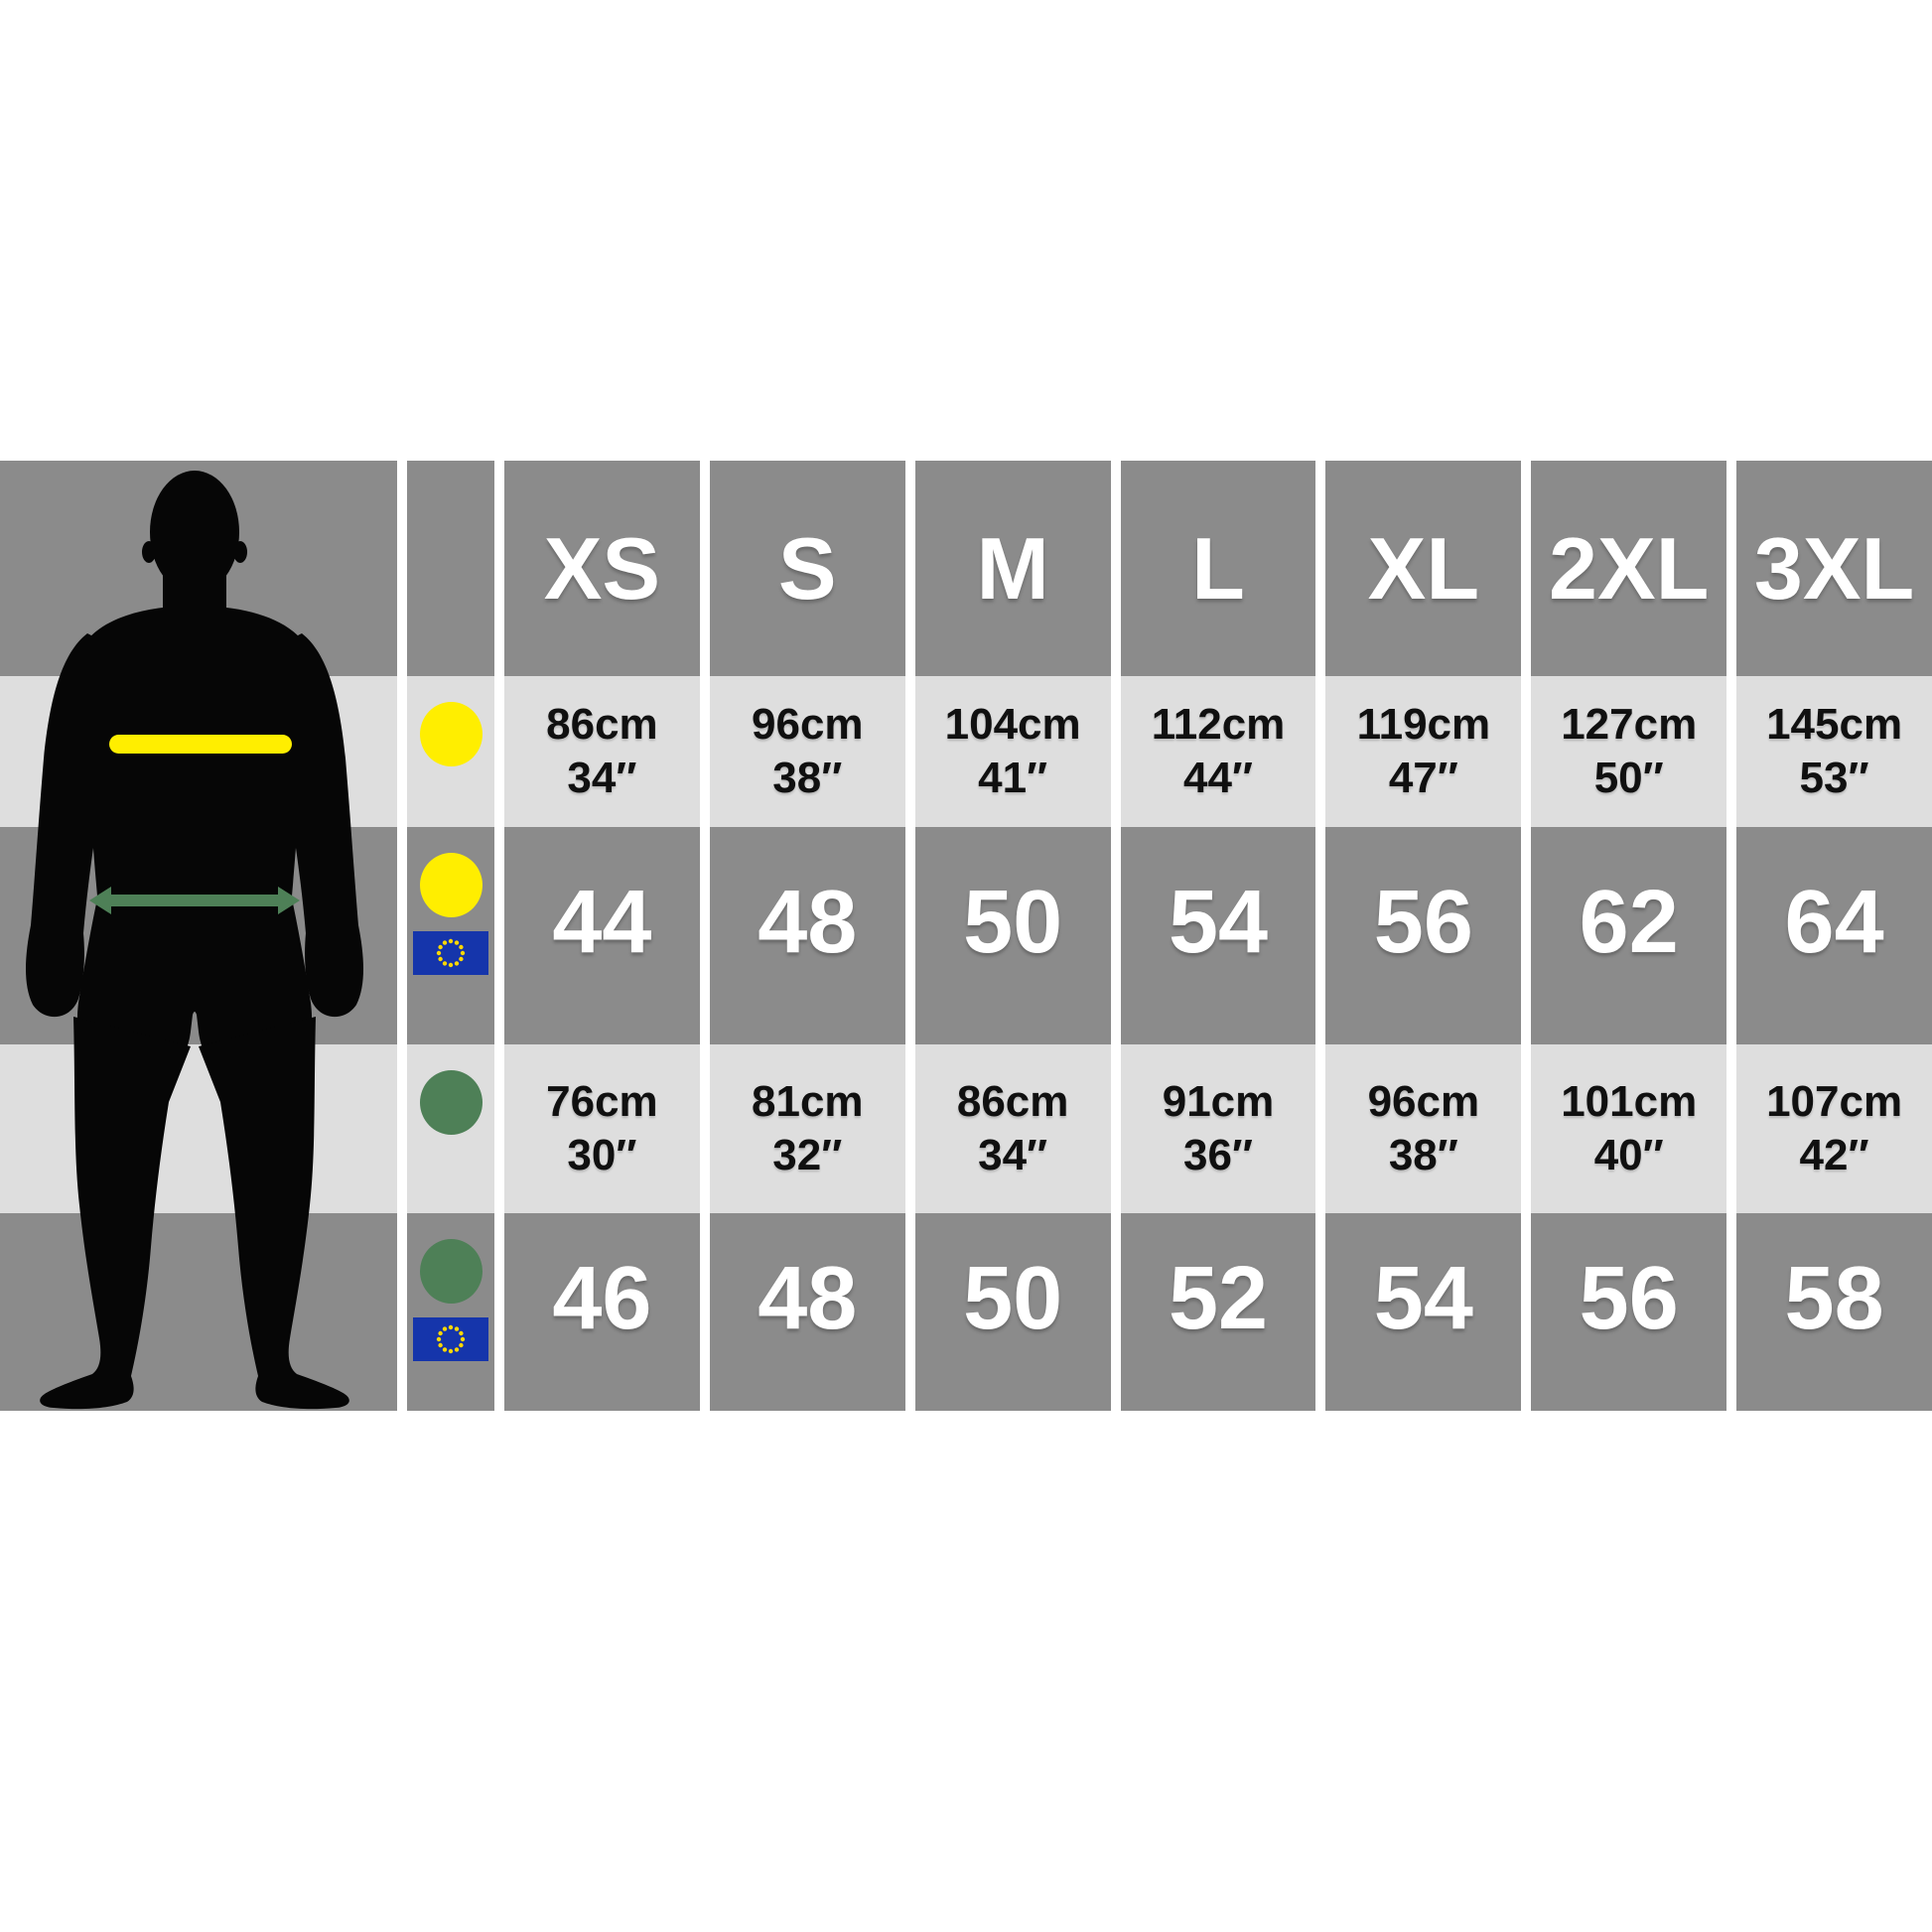 This screenshot has height=1932, width=1932. Describe the element at coordinates (1629, 1102) in the screenshot. I see `measurement-cm: 101cm` at that location.